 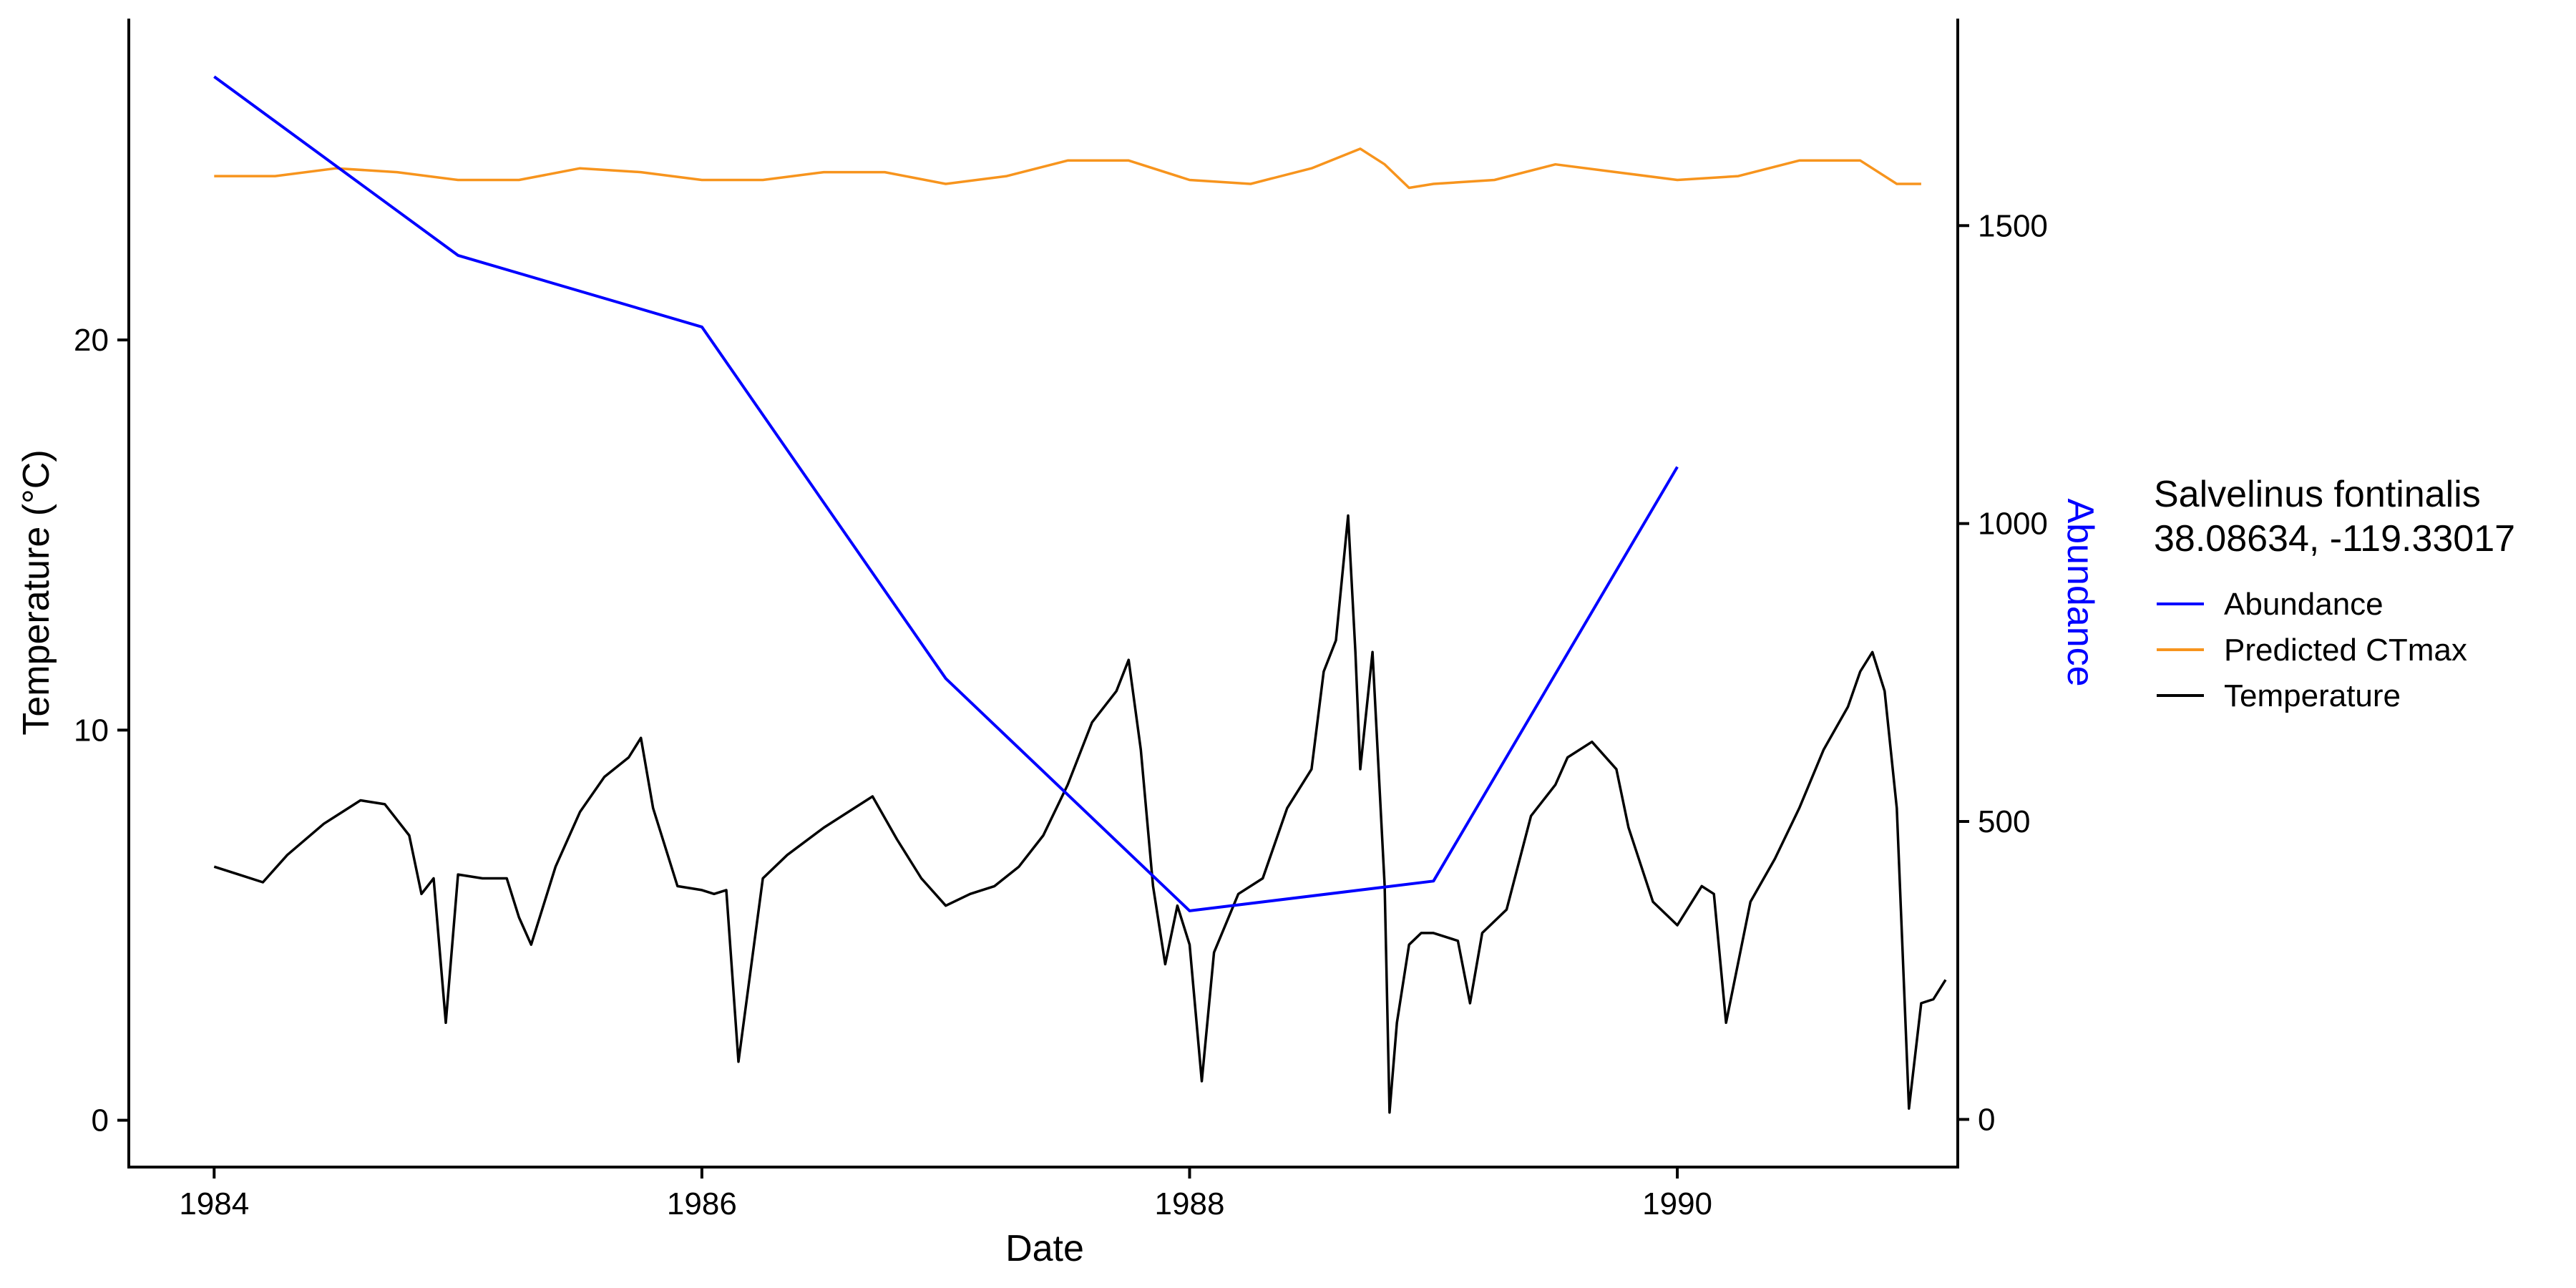 What do you see at coordinates (1190, 1203) in the screenshot?
I see `x-tick-label: 1988` at bounding box center [1190, 1203].